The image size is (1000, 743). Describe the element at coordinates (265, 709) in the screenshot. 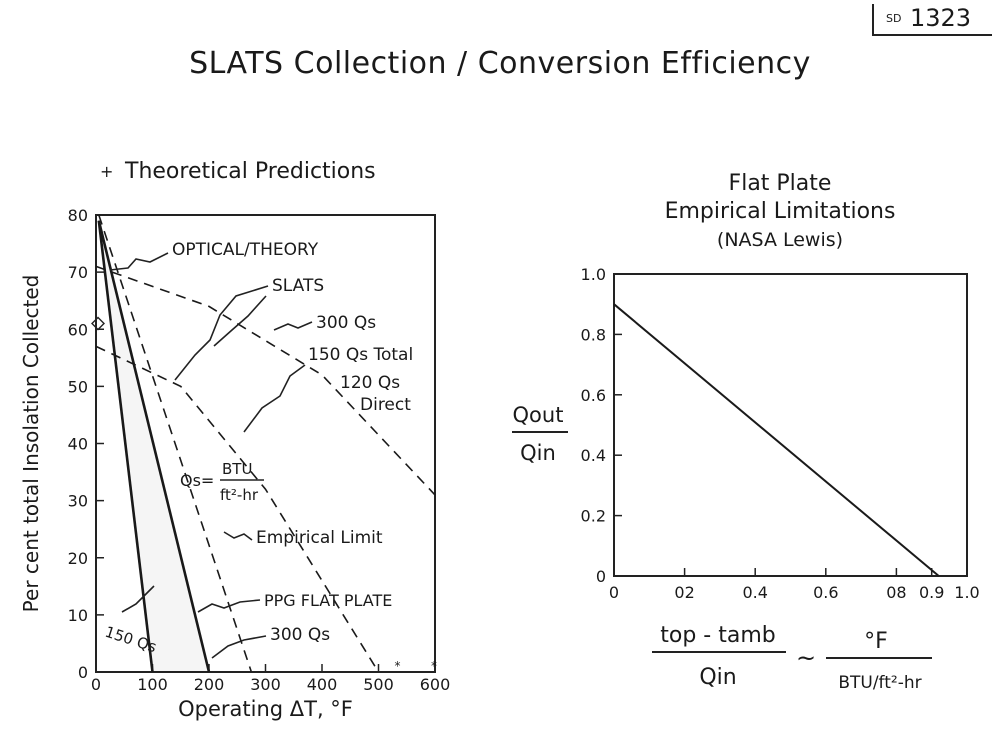

I see `x-axis-label-left: Operating ΔT, °F` at that location.